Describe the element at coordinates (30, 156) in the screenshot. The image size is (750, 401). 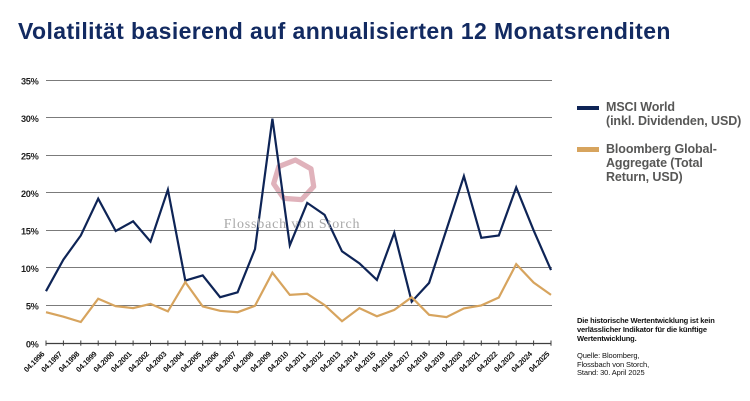
I see `svg-text: 25%` at that location.